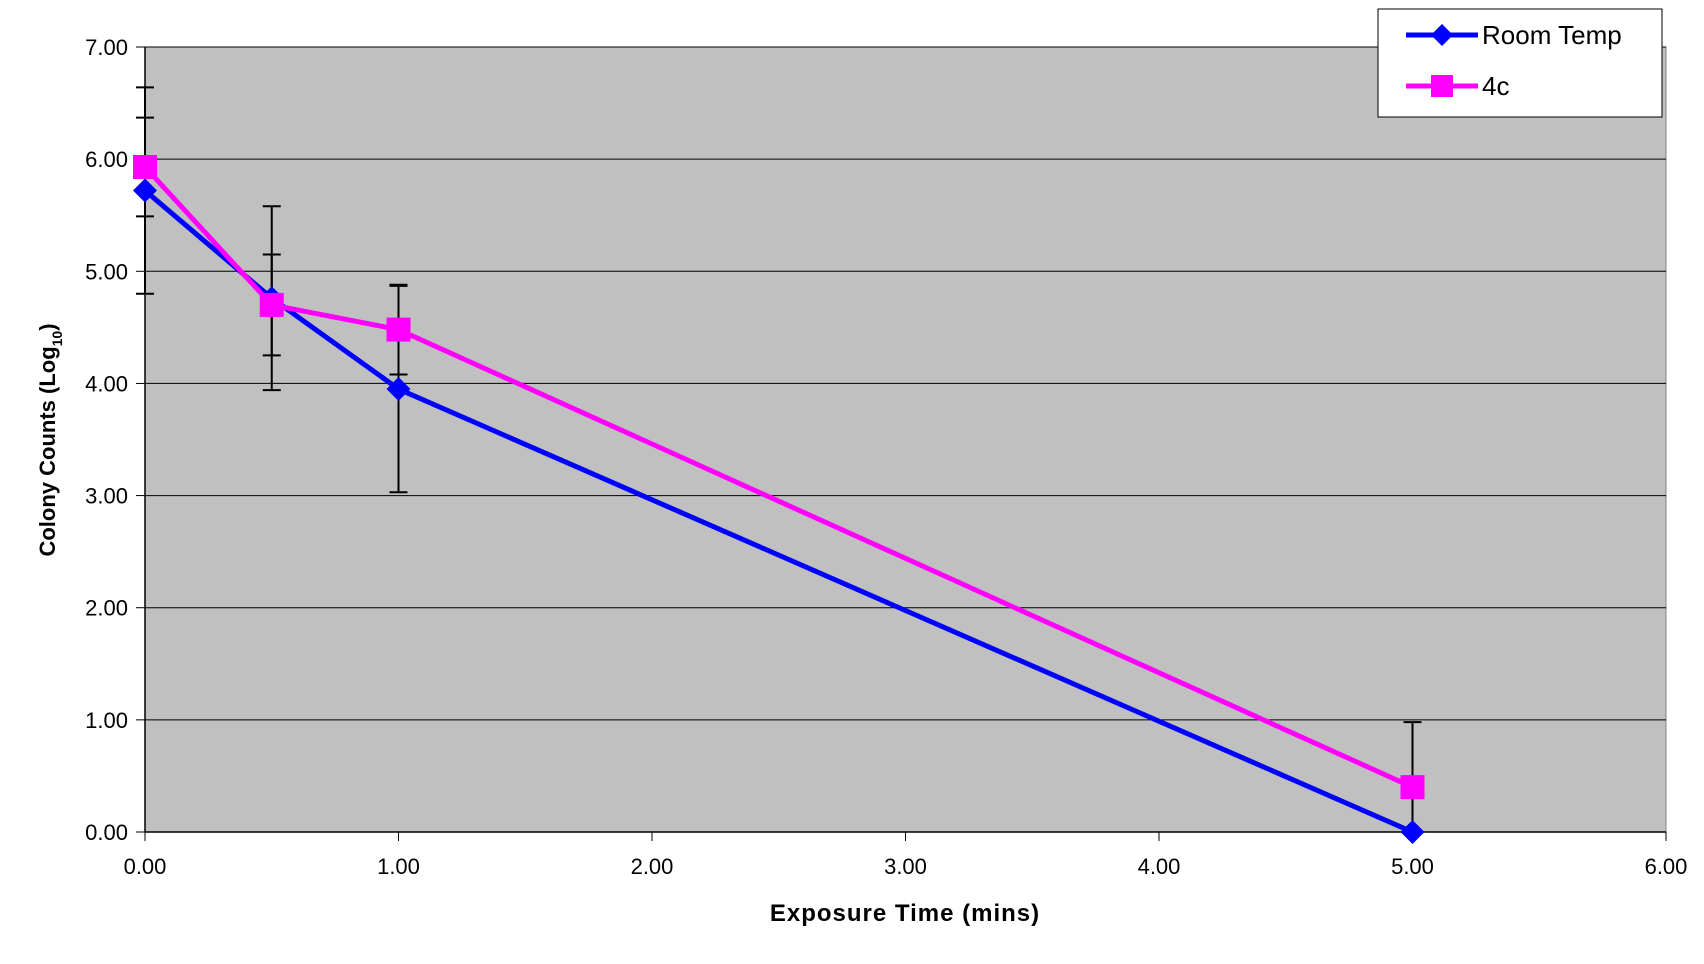 This screenshot has width=1704, height=964. What do you see at coordinates (106, 608) in the screenshot?
I see `y-tick-label: 2.00` at bounding box center [106, 608].